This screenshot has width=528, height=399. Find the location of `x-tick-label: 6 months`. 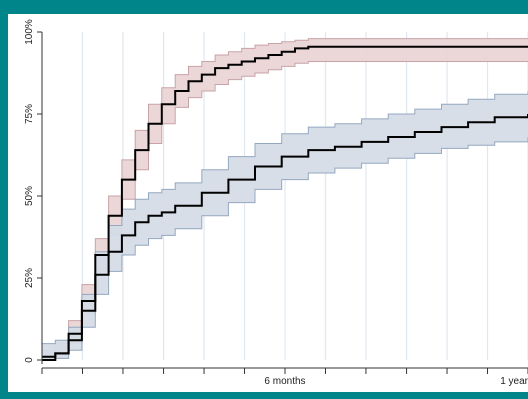

x-tick-label: 6 months is located at coordinates (284, 381).